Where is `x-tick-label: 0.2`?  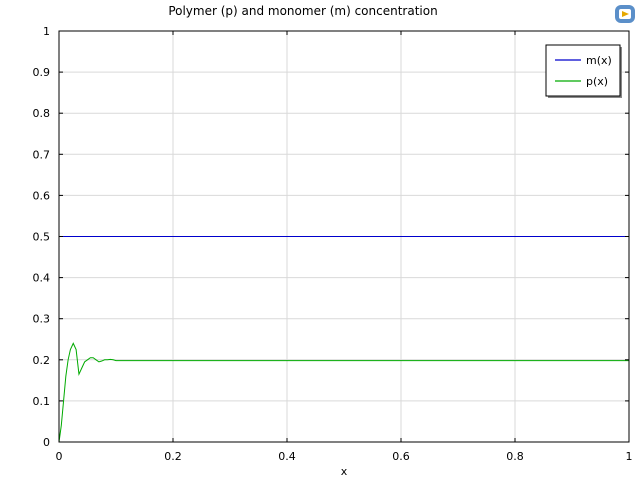
x-tick-label: 0.2 is located at coordinates (173, 456).